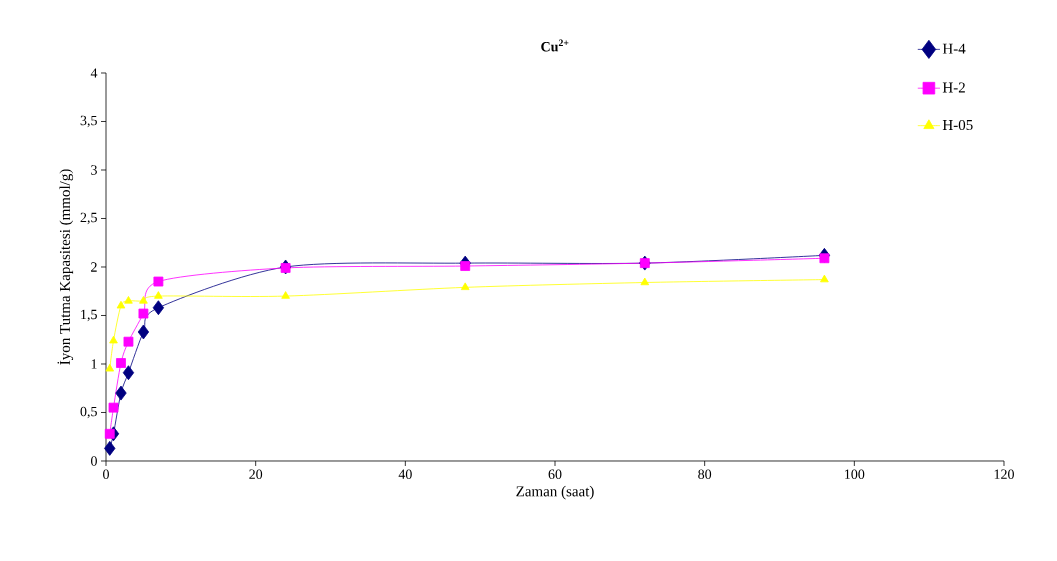 The width and height of the screenshot is (1057, 561). I want to click on x-tick-label: 120, so click(1004, 474).